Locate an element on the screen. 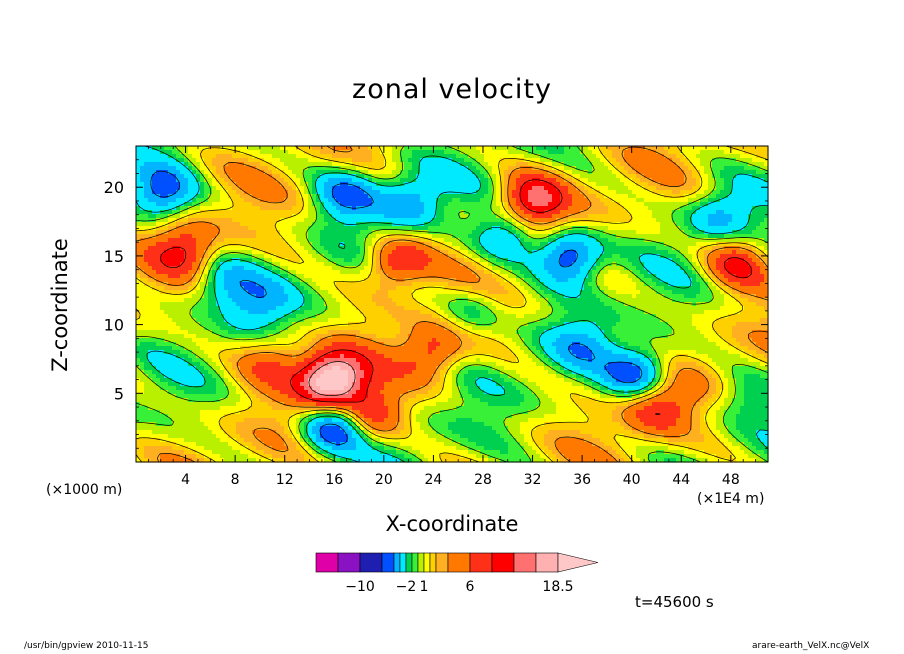 The width and height of the screenshot is (904, 654). y-tick-label: 5 is located at coordinates (119, 393).